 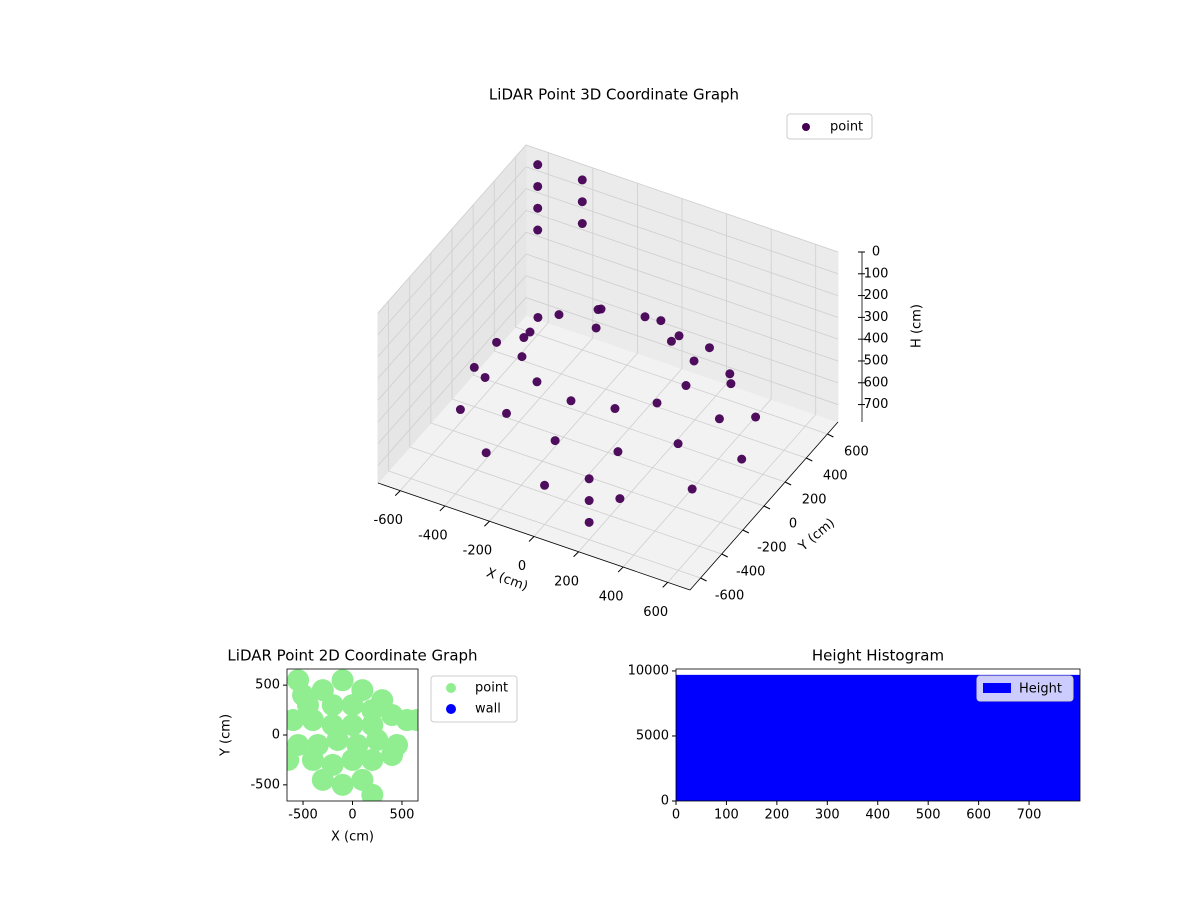 I want to click on y-axis, so click(x=764, y=506).